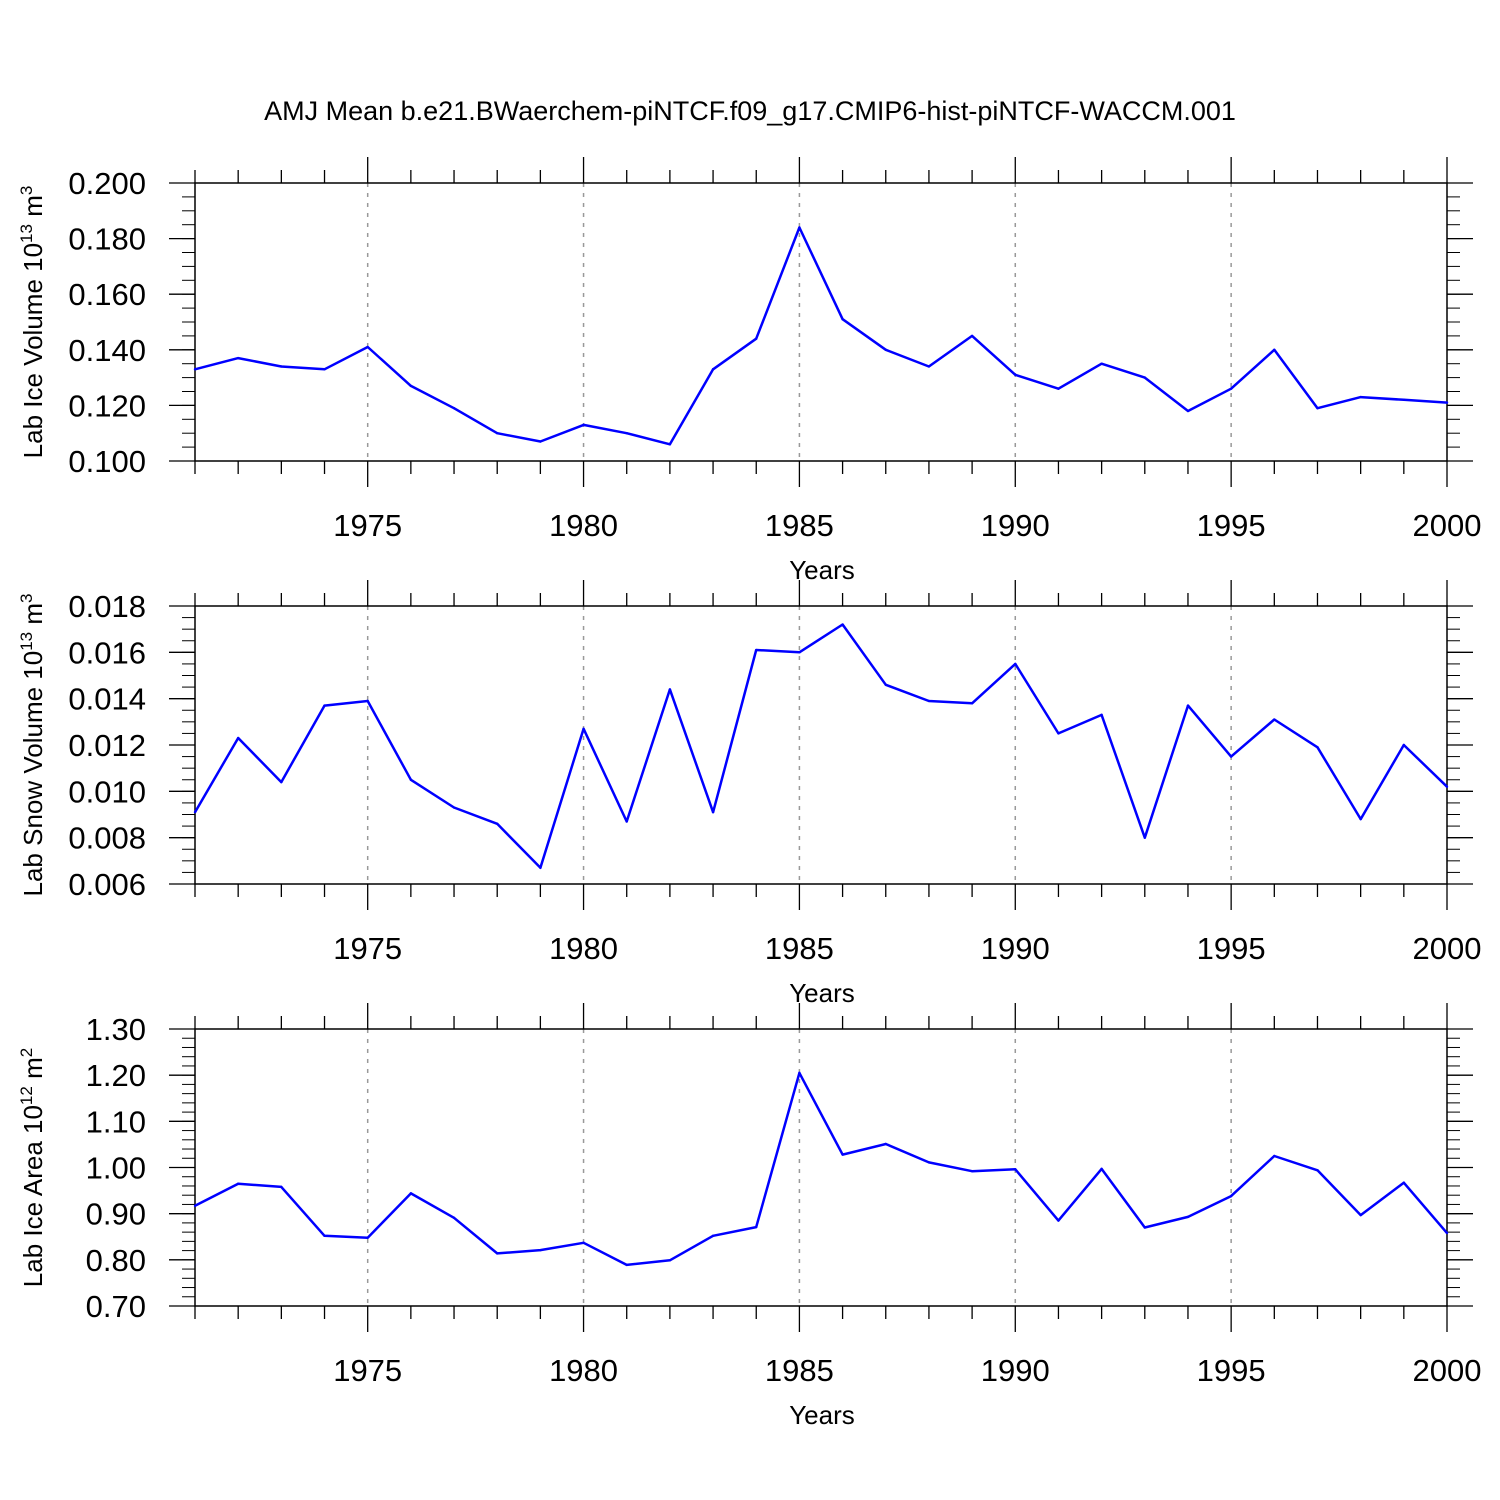 The width and height of the screenshot is (1500, 1500). Describe the element at coordinates (116, 1029) in the screenshot. I see `y-tick-label: 1.30` at that location.